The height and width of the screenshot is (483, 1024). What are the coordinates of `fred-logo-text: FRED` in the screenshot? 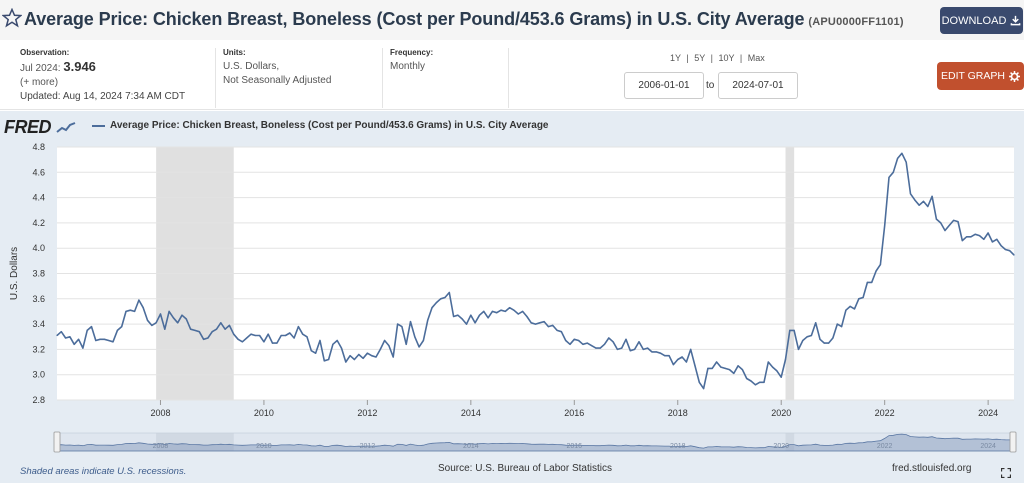 It's located at (28, 127).